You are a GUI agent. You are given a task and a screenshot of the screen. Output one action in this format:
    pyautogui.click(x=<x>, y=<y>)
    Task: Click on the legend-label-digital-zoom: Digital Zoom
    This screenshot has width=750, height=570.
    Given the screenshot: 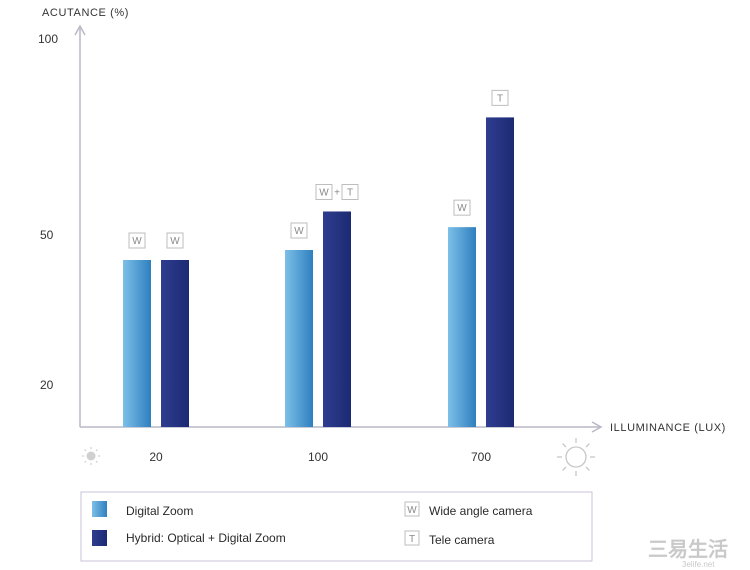 What is the action you would take?
    pyautogui.click(x=159, y=511)
    